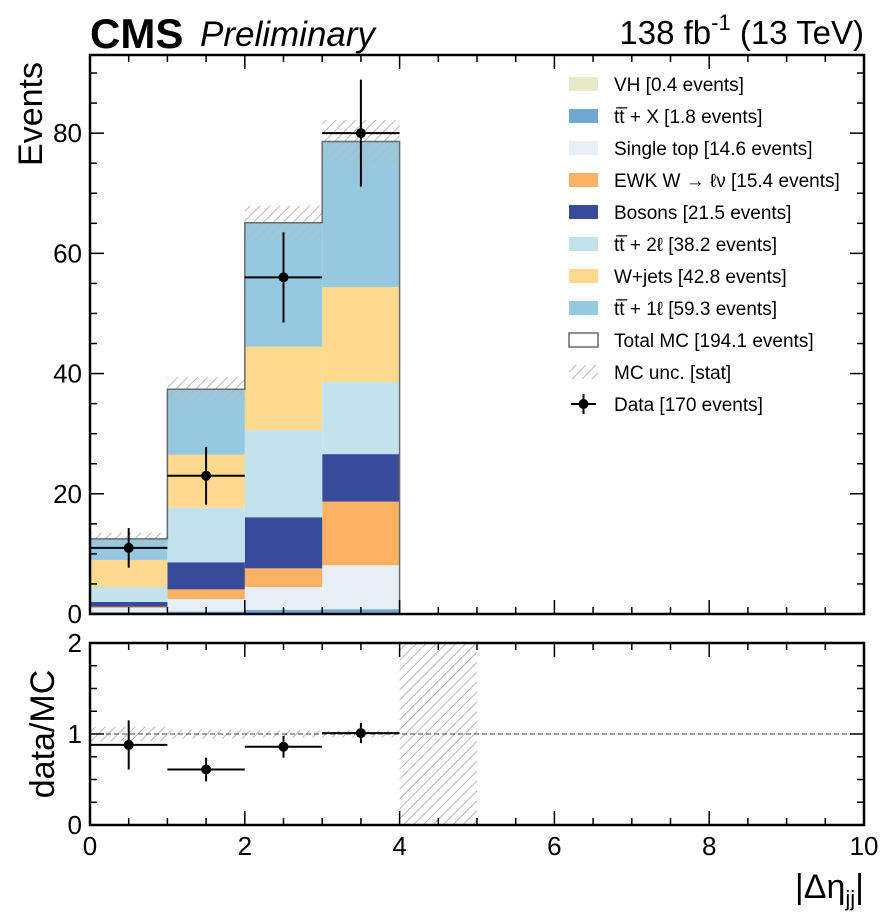  Describe the element at coordinates (859, 887) in the screenshot. I see `x-axis-title-end: |` at that location.